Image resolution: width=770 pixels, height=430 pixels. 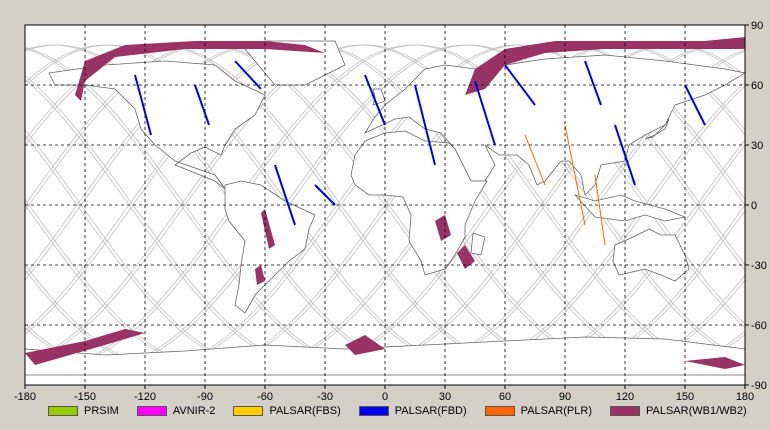 I want to click on x-tick-label: 90, so click(x=565, y=397).